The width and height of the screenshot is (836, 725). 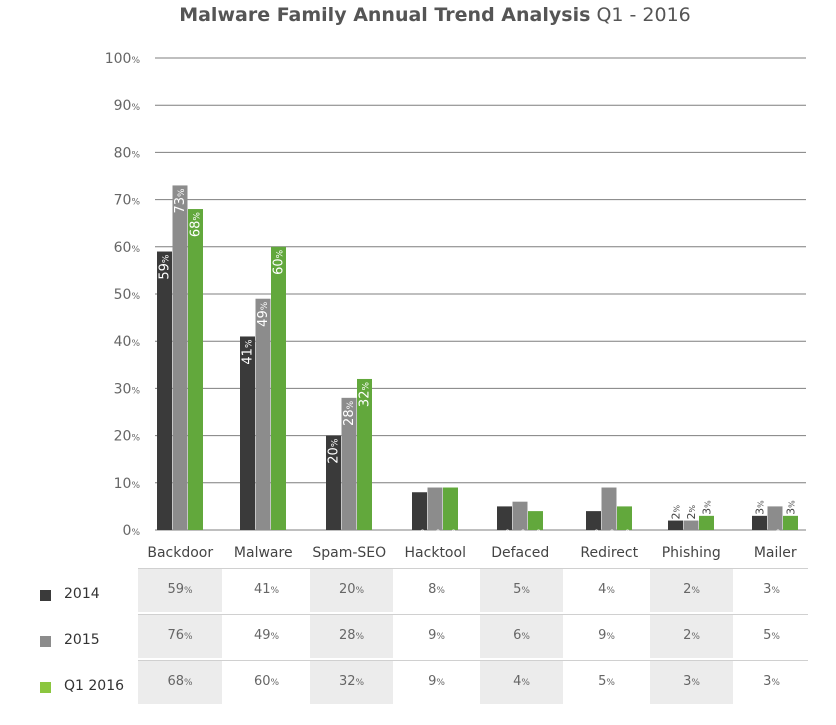 I want to click on y-tick-label: 30%, so click(x=127, y=389).